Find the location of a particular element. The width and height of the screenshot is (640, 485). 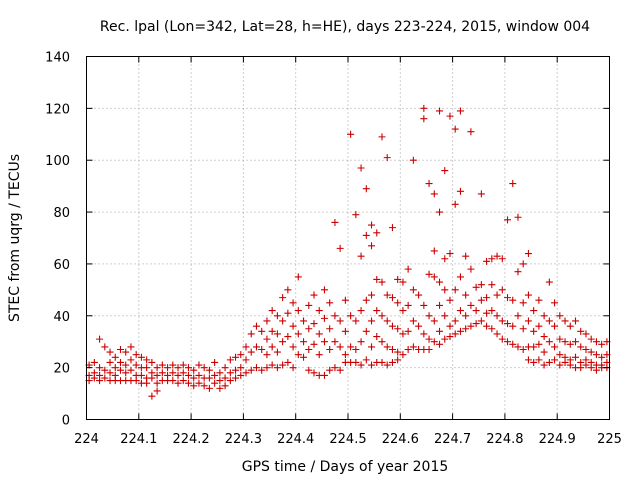

y-tick-label: 0 is located at coordinates (66, 421).